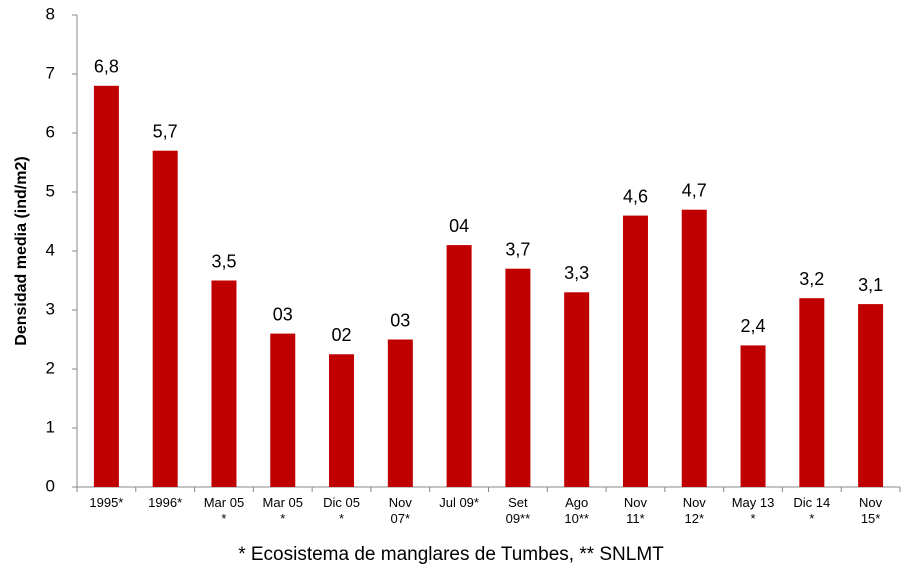  Describe the element at coordinates (811, 279) in the screenshot. I see `data-label: 3,2` at that location.